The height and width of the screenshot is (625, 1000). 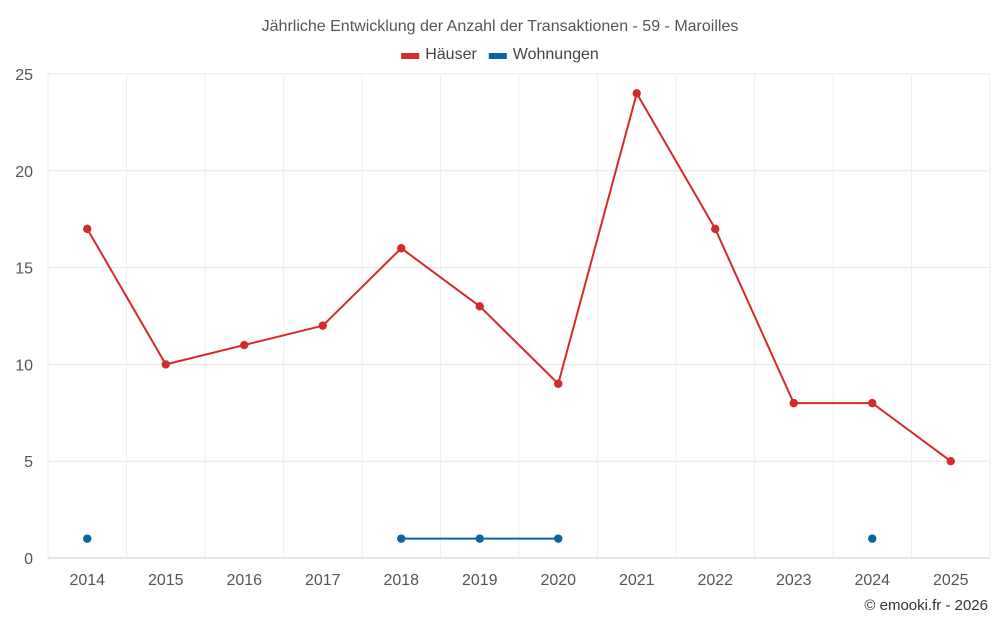 I want to click on x-tick-label: 2020, so click(x=558, y=580).